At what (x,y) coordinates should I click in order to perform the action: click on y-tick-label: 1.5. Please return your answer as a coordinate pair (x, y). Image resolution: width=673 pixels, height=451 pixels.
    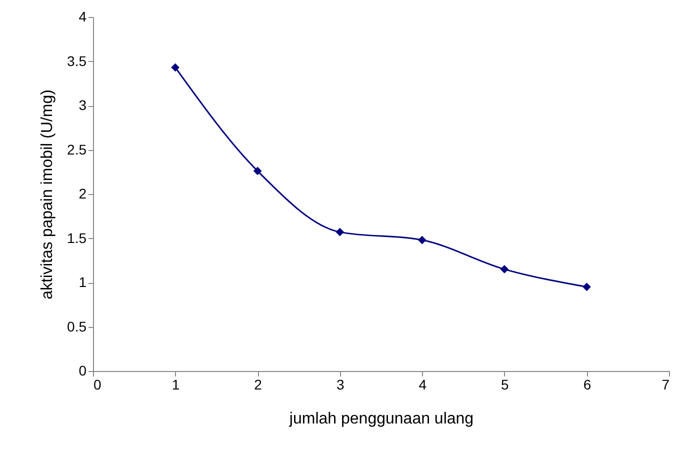
    Looking at the image, I should click on (77, 238).